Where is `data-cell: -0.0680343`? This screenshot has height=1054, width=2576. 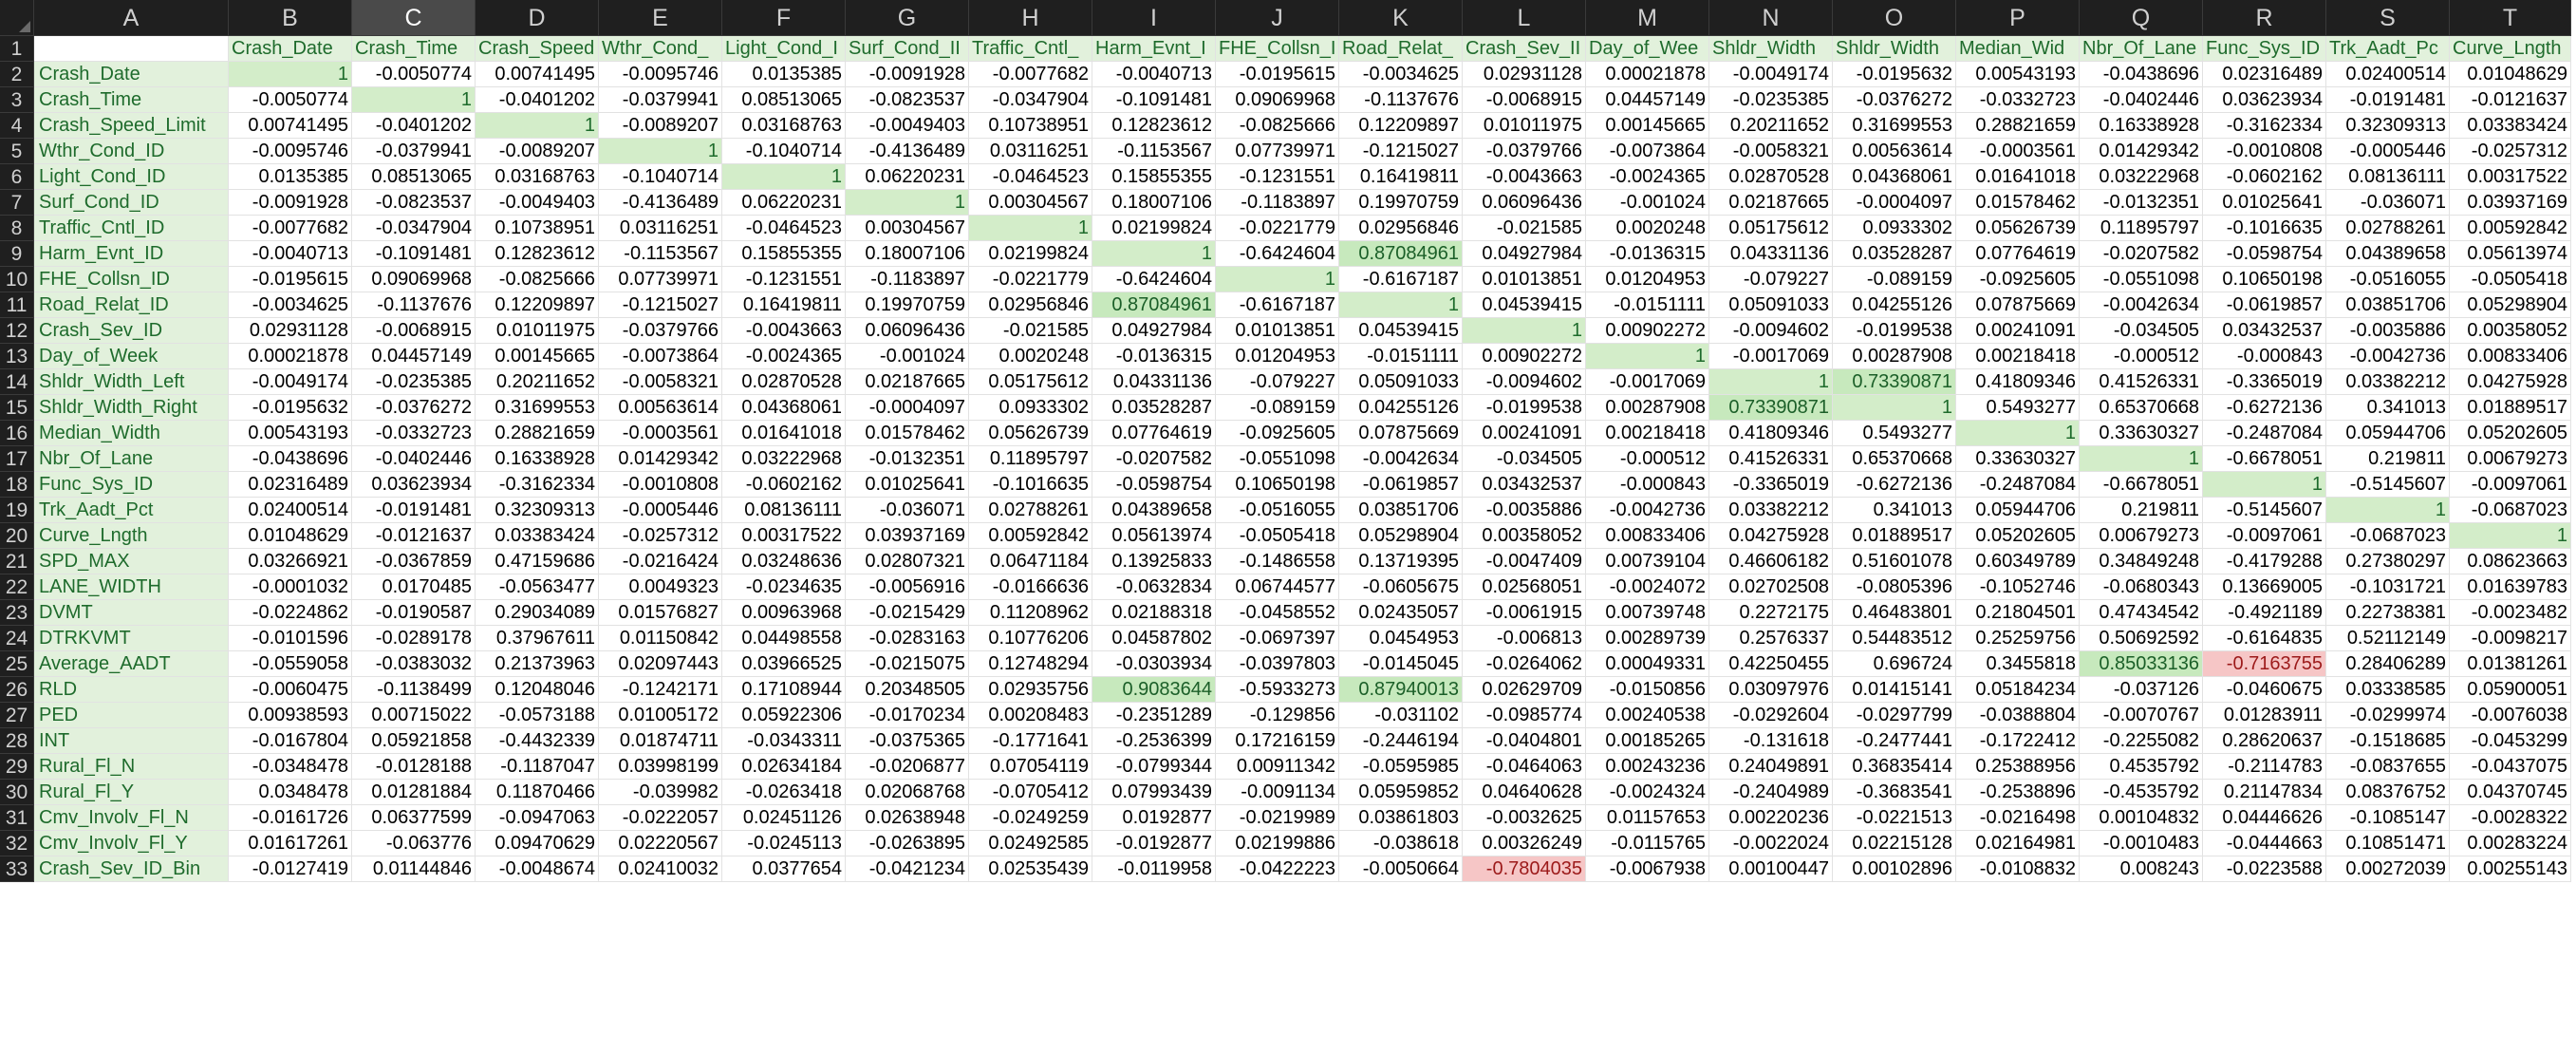
data-cell: -0.0680343 is located at coordinates (2141, 587).